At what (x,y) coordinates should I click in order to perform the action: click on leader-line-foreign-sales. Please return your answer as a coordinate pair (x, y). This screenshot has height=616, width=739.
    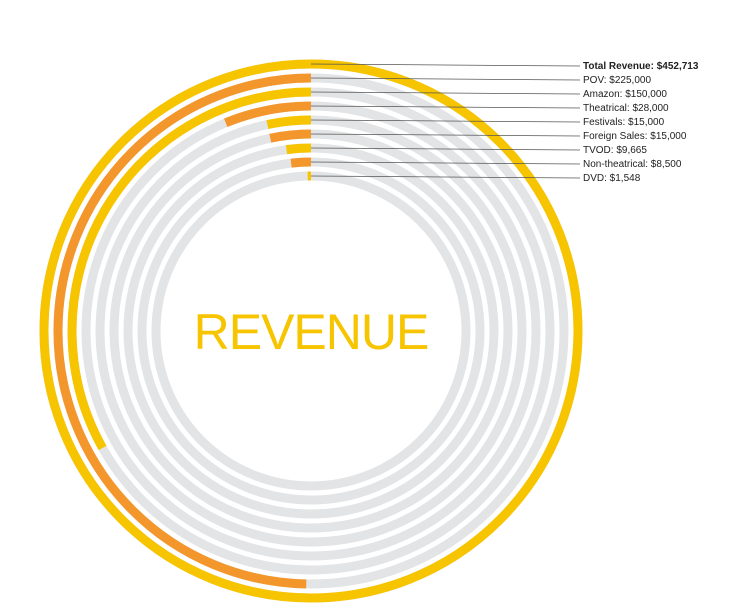
    Looking at the image, I should click on (445, 135).